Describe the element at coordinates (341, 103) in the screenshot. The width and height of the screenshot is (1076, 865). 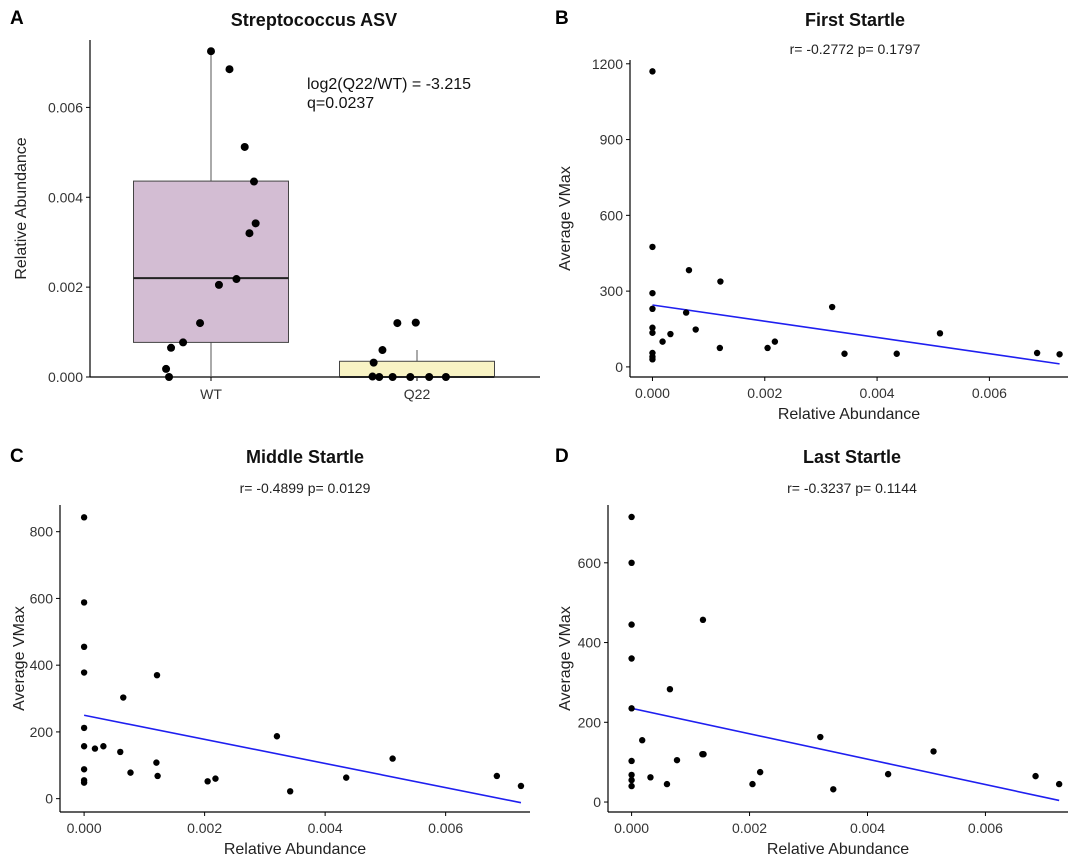
I see `annotation-line-q-value: q=0.0237` at that location.